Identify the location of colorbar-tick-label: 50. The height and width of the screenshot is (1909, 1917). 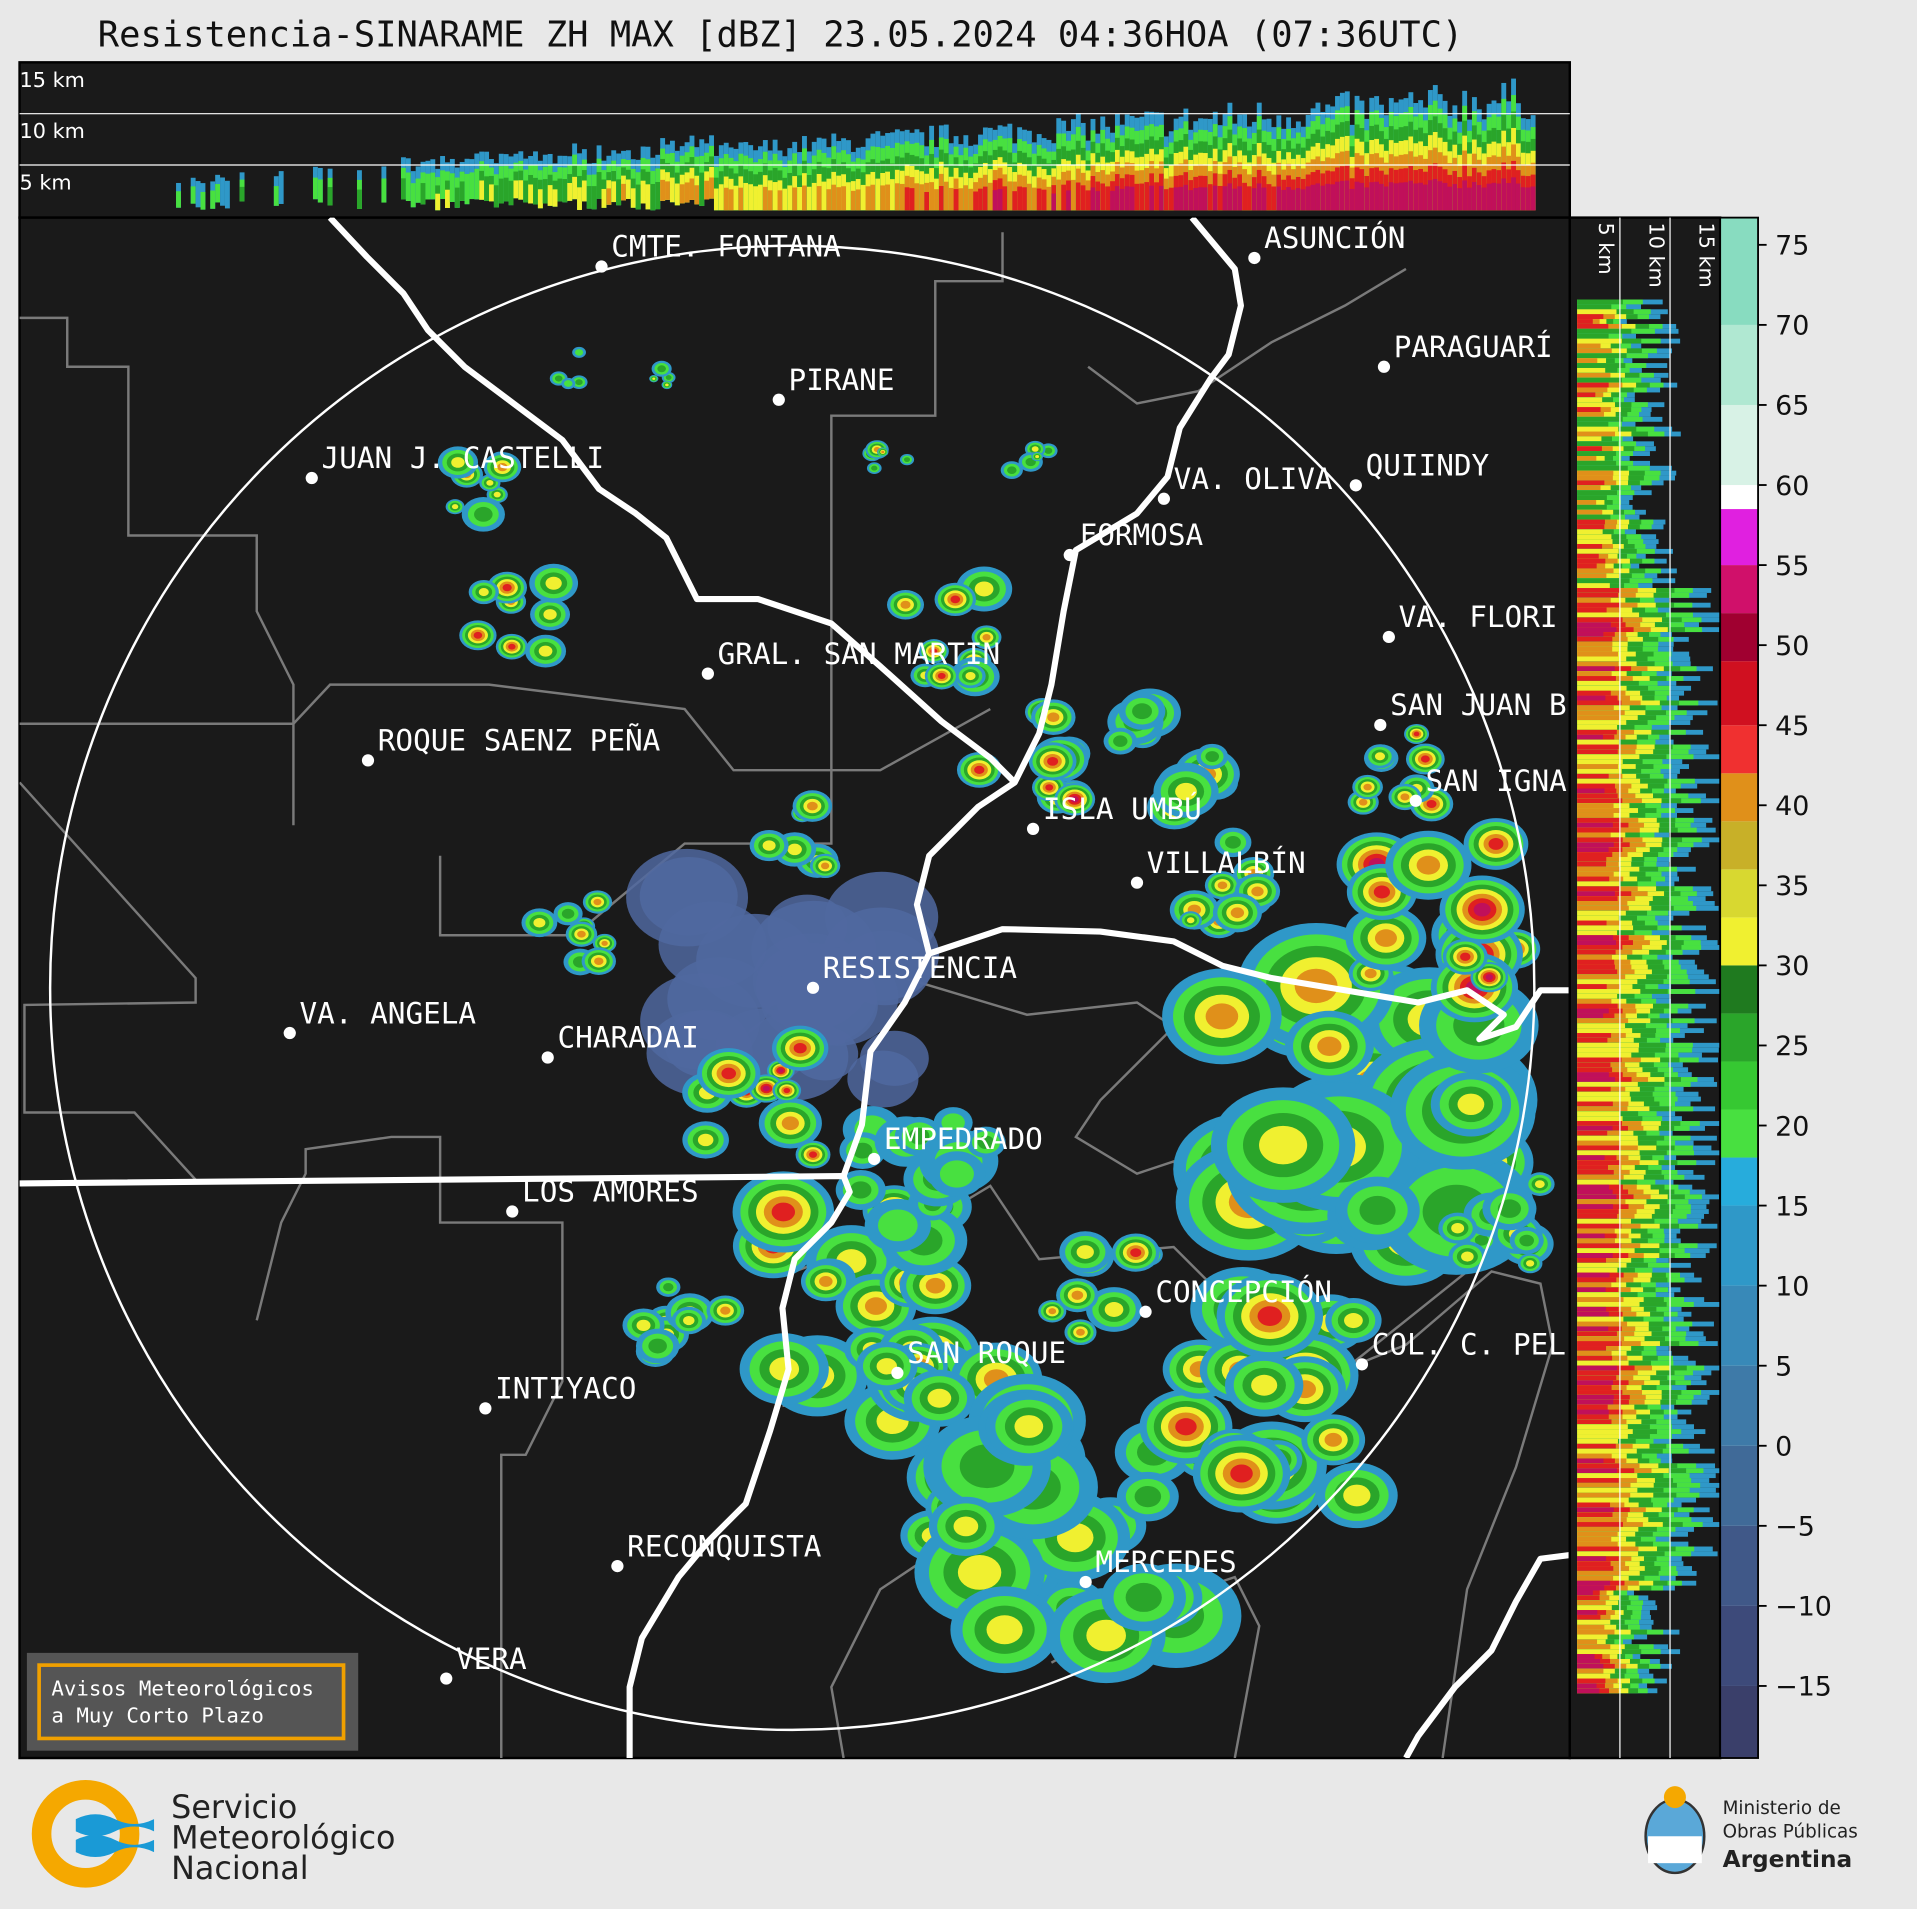
(1792, 646).